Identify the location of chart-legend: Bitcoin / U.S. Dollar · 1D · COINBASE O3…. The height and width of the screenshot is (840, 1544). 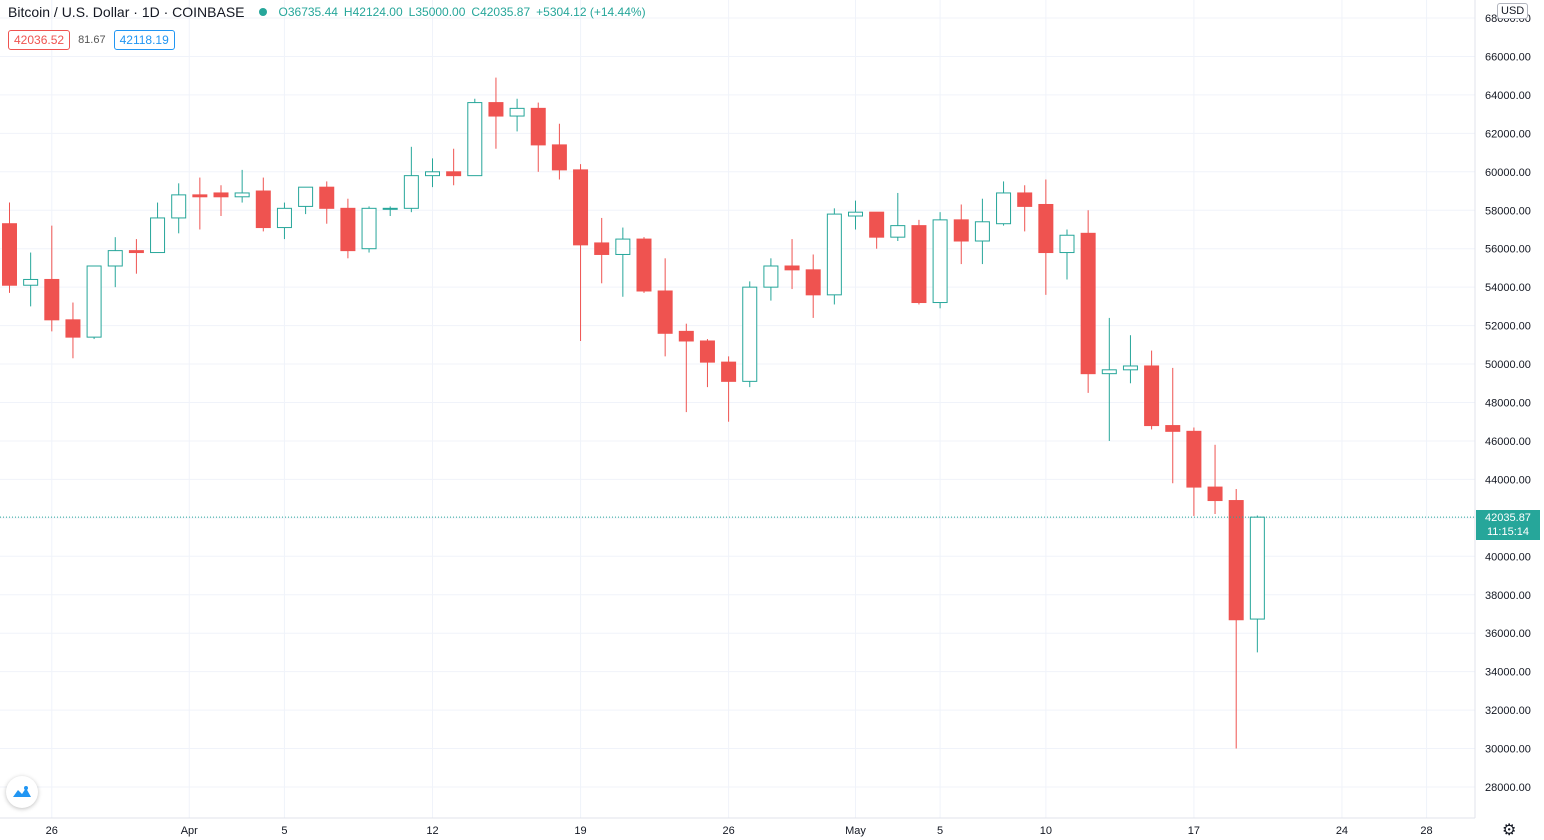
(330, 12).